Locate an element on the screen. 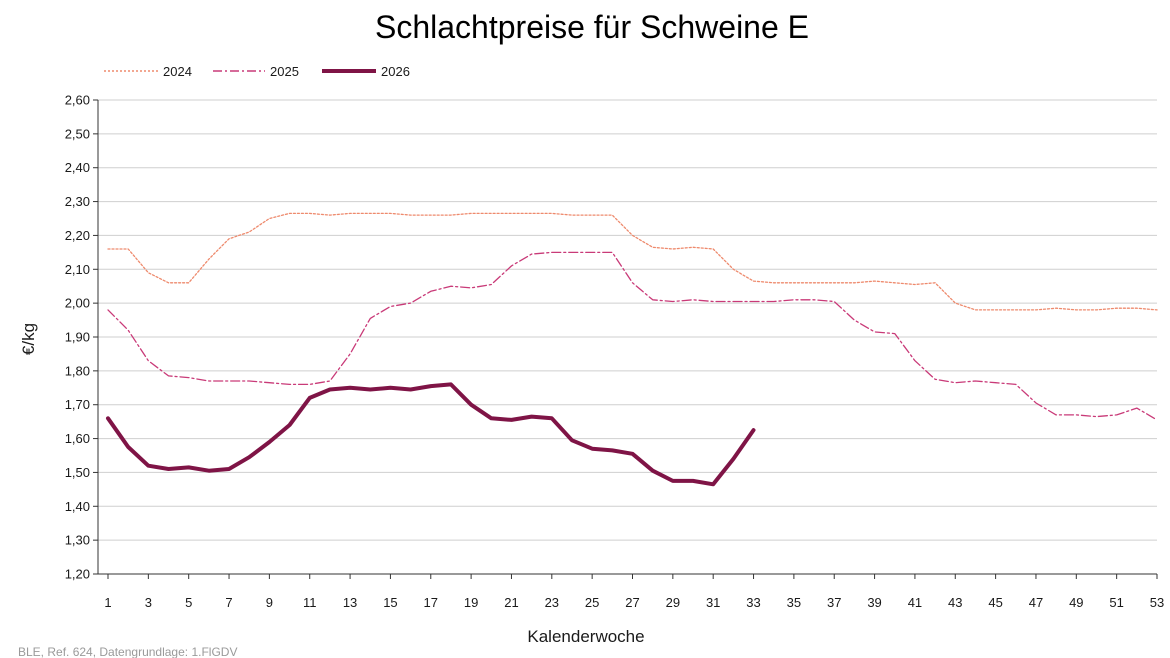 The image size is (1170, 658). y-tick-label: 2,00 is located at coordinates (77, 303).